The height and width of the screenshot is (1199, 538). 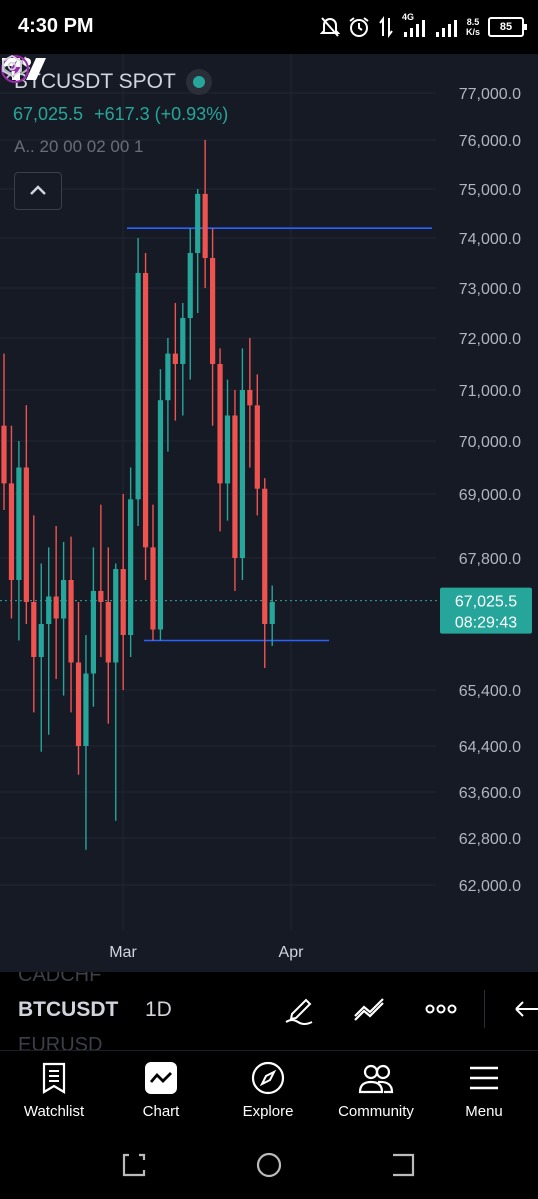 What do you see at coordinates (269, 27) in the screenshot?
I see `status-bar: 4:30 PM 4G 8.5 K/s 85` at bounding box center [269, 27].